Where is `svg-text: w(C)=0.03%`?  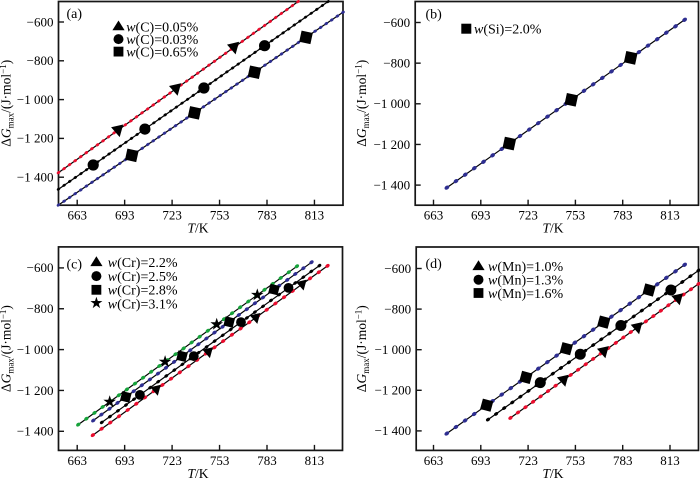 svg-text: w(C)=0.03% is located at coordinates (162, 40).